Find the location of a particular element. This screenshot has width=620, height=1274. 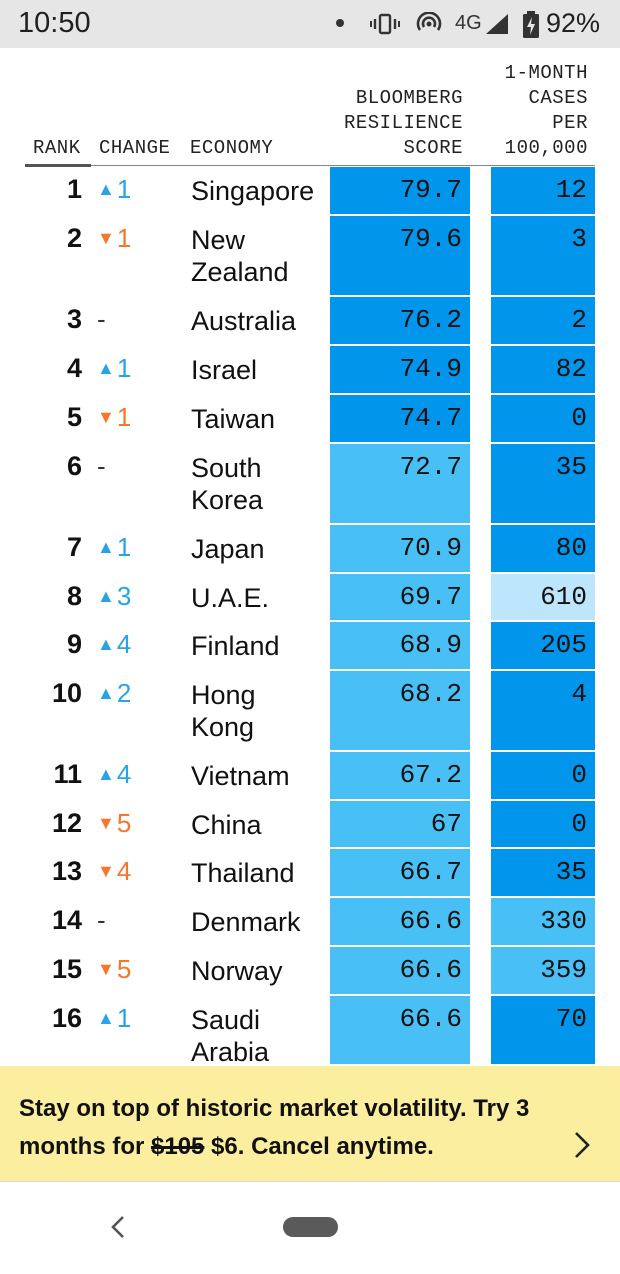

table-row: 1 ▲1 Singapore 79.7 12 is located at coordinates (310, 191).